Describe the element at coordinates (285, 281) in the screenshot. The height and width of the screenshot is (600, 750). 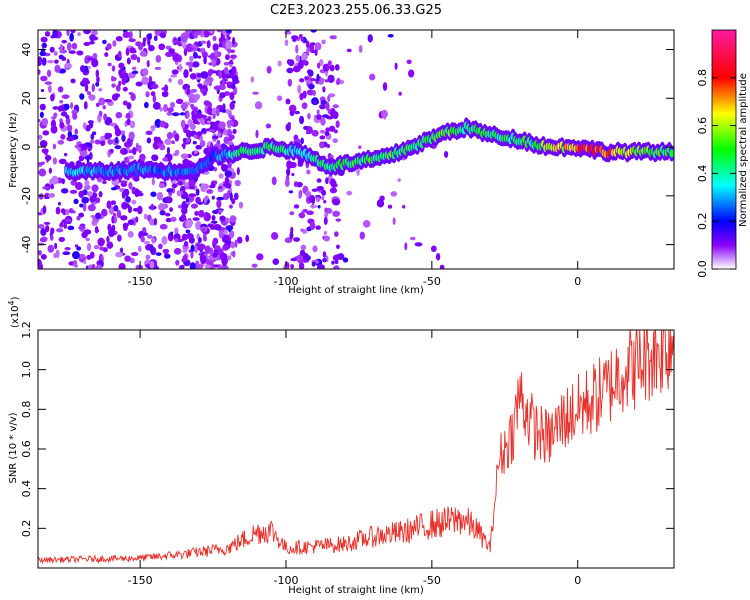
I see `x-tick-label: -100` at that location.